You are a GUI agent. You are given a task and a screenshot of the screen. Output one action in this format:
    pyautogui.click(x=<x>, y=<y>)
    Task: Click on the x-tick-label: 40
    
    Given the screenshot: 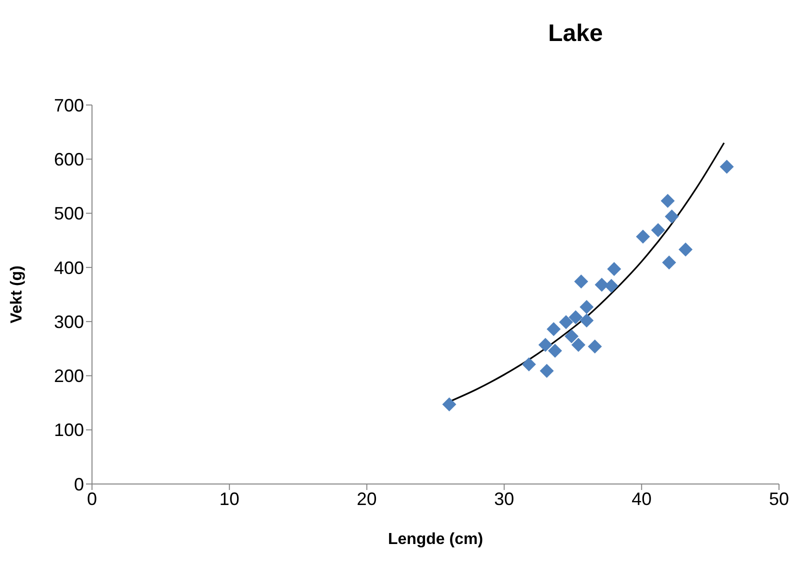 What is the action you would take?
    pyautogui.click(x=642, y=498)
    